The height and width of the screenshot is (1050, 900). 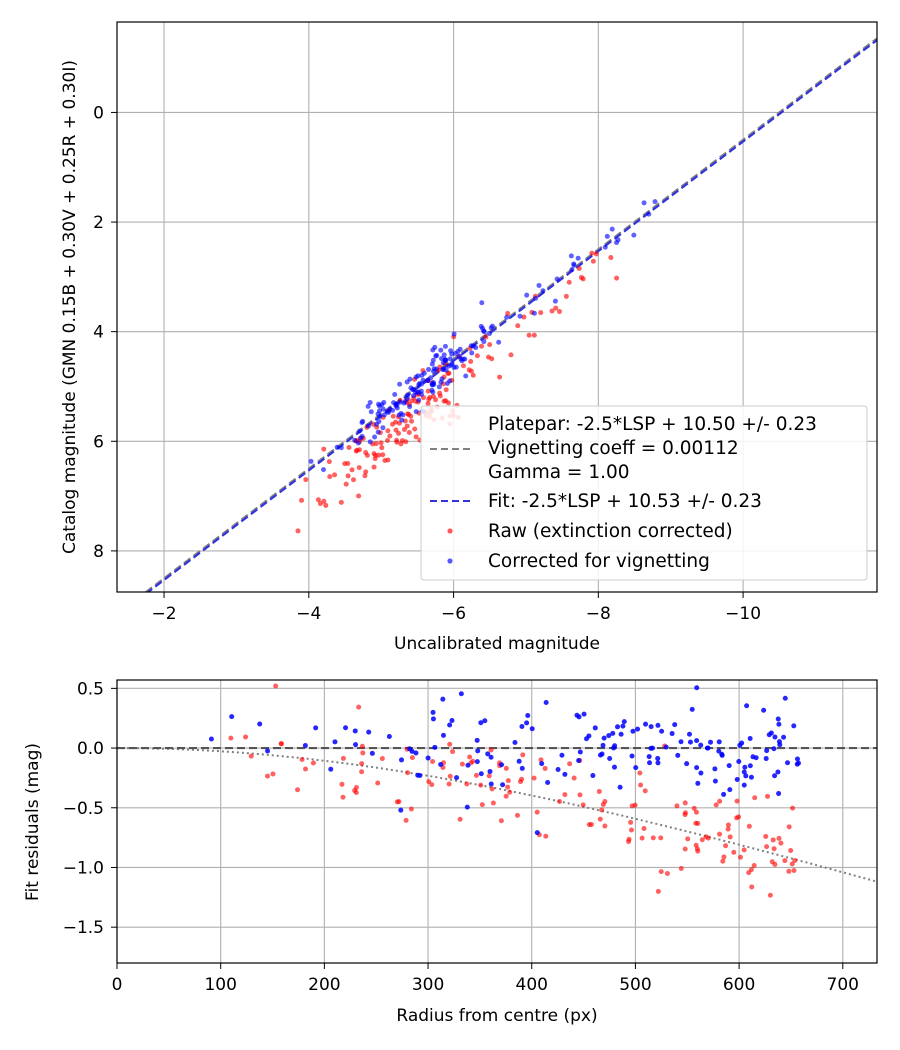 I want to click on bottom-x-axis-label: Radius from centre (px), so click(x=496, y=1016).